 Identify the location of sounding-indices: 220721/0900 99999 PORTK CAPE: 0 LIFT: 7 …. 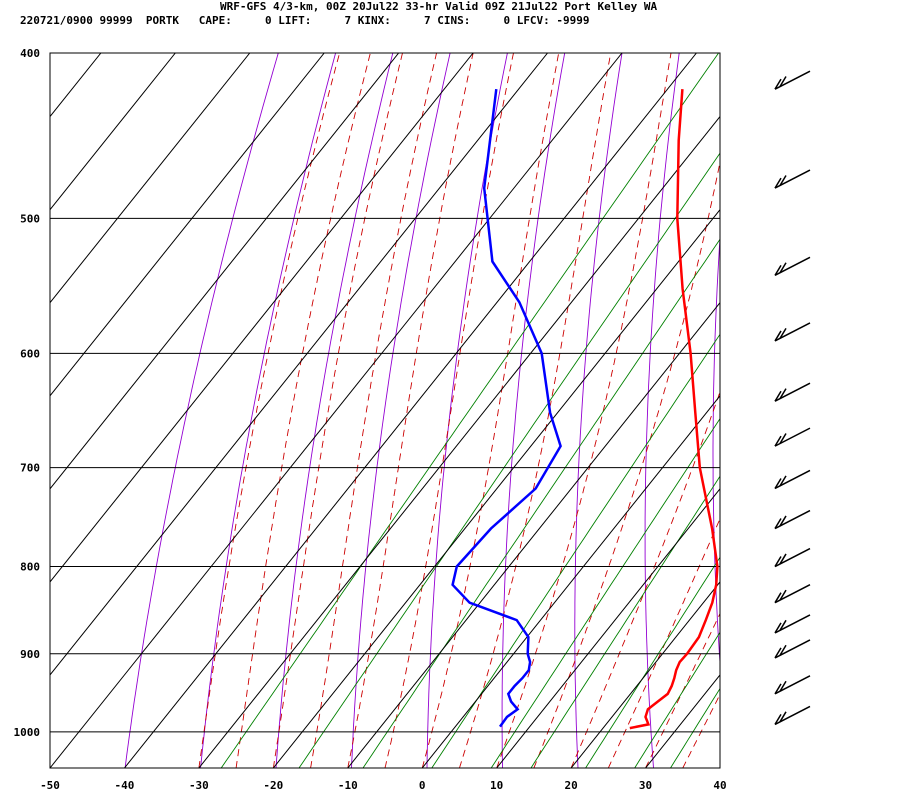
(305, 20).